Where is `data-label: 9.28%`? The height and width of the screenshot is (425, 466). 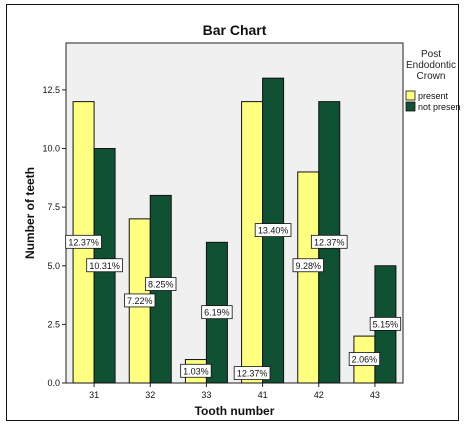 data-label: 9.28% is located at coordinates (308, 266).